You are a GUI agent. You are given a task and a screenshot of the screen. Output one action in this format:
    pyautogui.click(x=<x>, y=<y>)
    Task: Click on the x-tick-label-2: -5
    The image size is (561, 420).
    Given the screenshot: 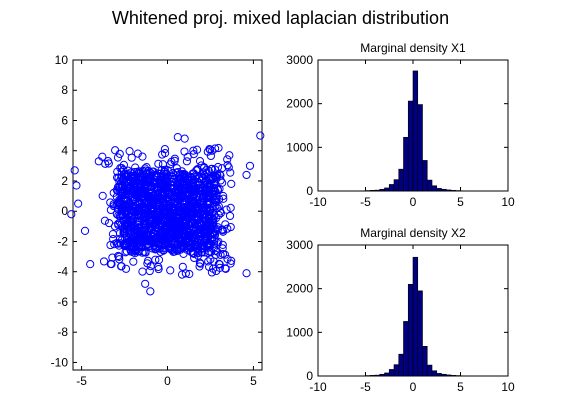 What is the action you would take?
    pyautogui.click(x=365, y=387)
    